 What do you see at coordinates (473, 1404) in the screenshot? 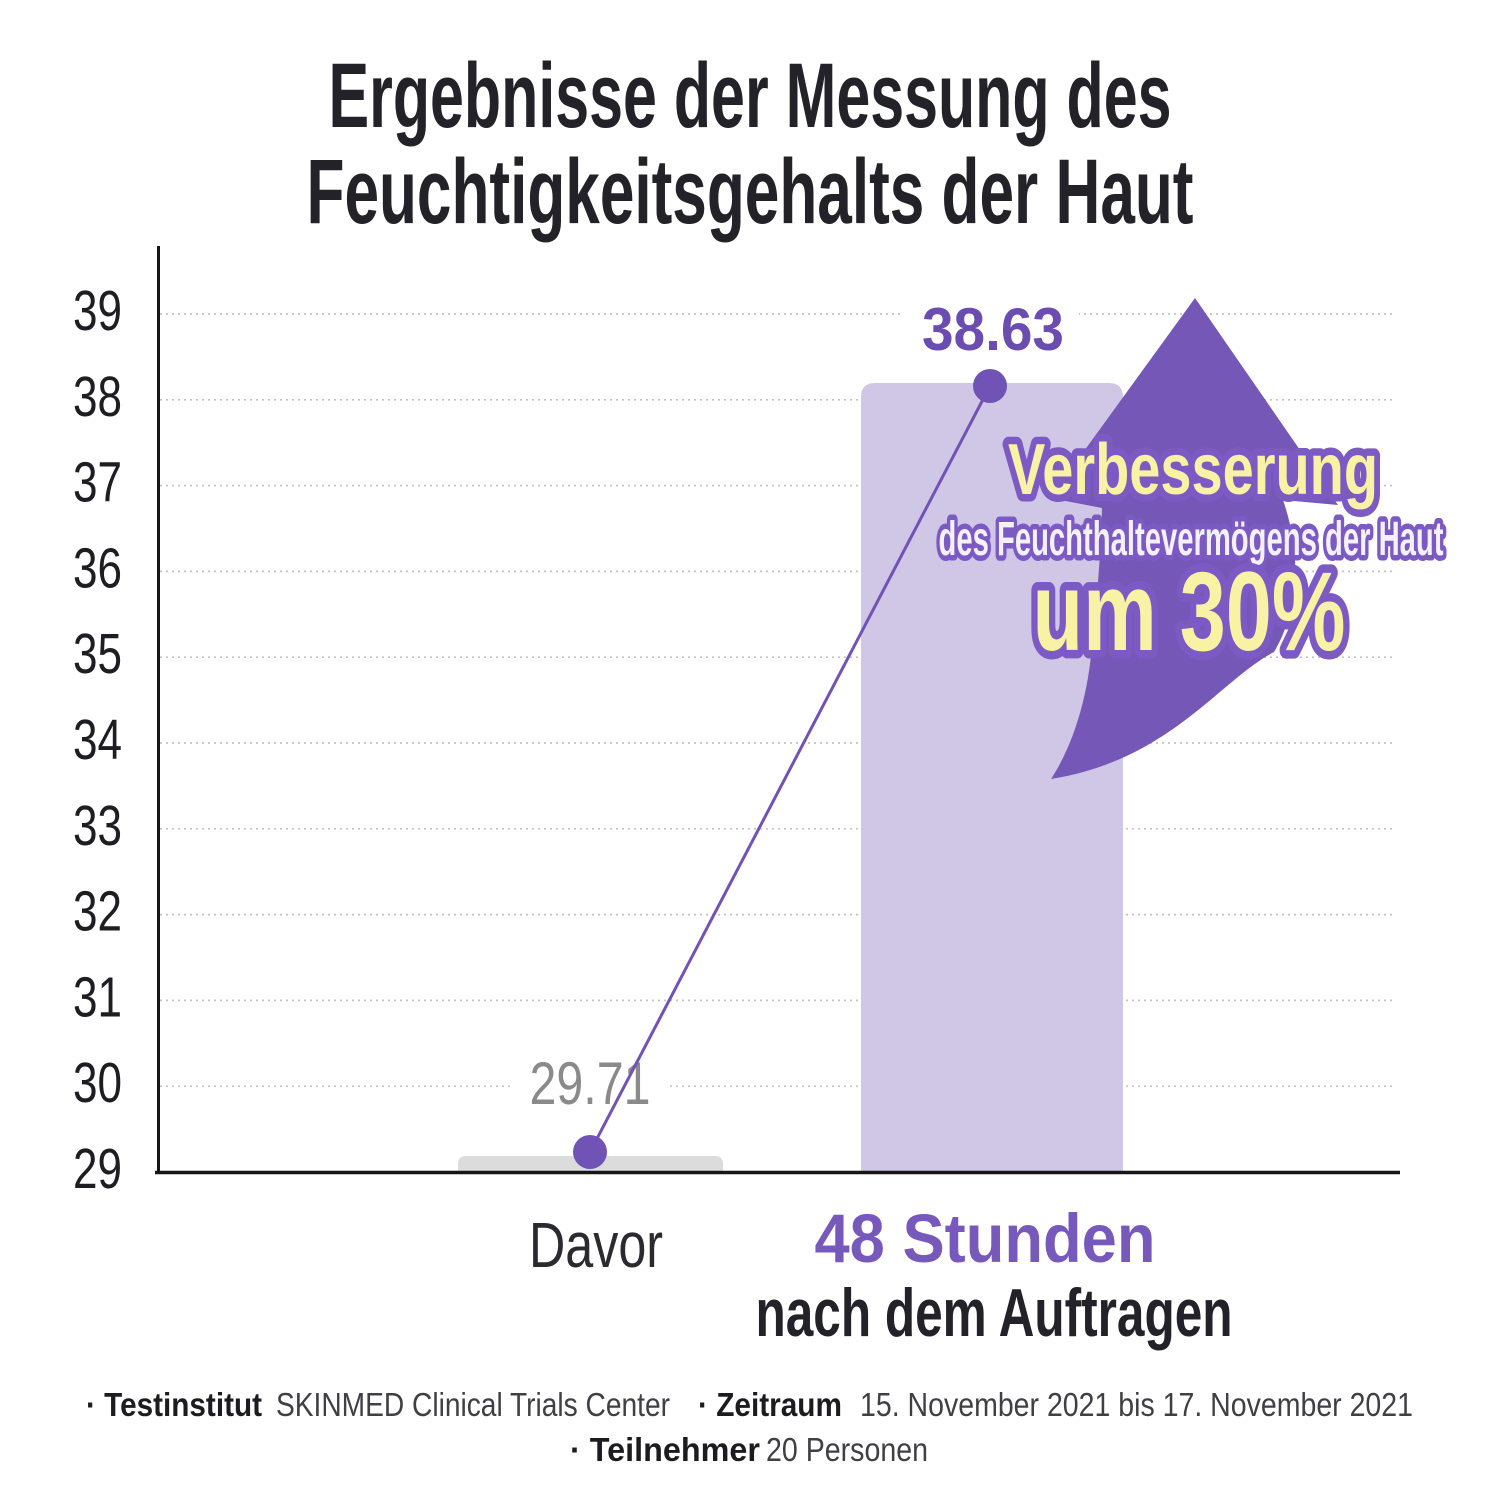
I see `svg-text: SKINMED Clinical Trials Center` at bounding box center [473, 1404].